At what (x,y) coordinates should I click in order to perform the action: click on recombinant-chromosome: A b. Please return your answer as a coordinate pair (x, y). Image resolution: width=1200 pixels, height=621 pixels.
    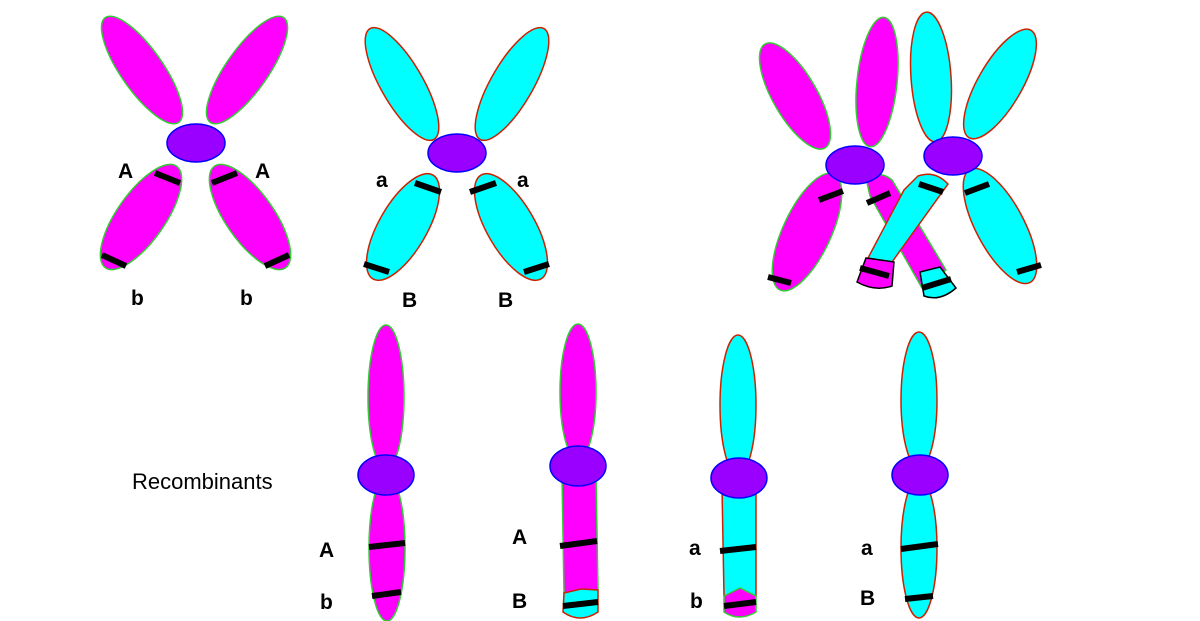
    Looking at the image, I should click on (367, 472).